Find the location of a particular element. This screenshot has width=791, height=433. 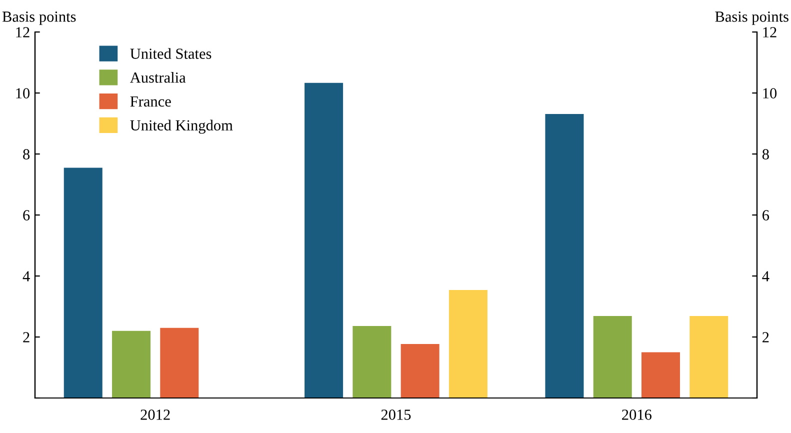

y-tick-label: 8 is located at coordinates (26, 154).